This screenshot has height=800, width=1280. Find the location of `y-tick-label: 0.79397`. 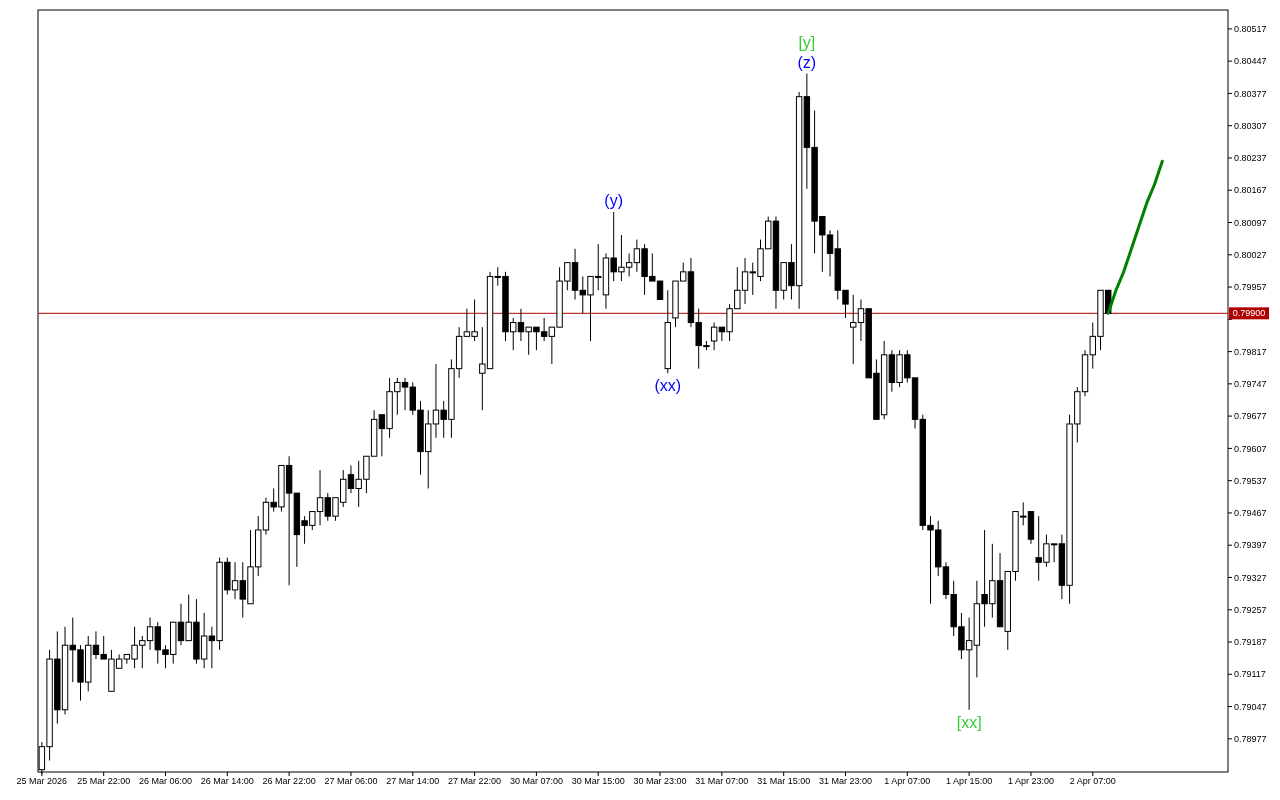

y-tick-label: 0.79397 is located at coordinates (1250, 545).